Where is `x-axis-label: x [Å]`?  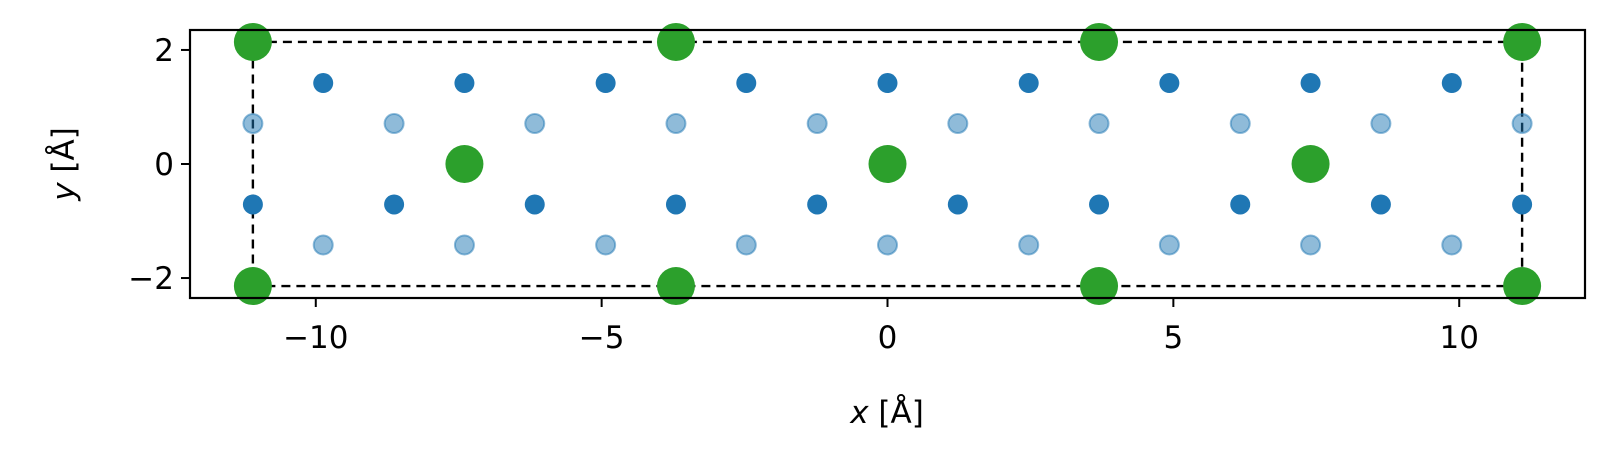 x-axis-label: x [Å] is located at coordinates (886, 413).